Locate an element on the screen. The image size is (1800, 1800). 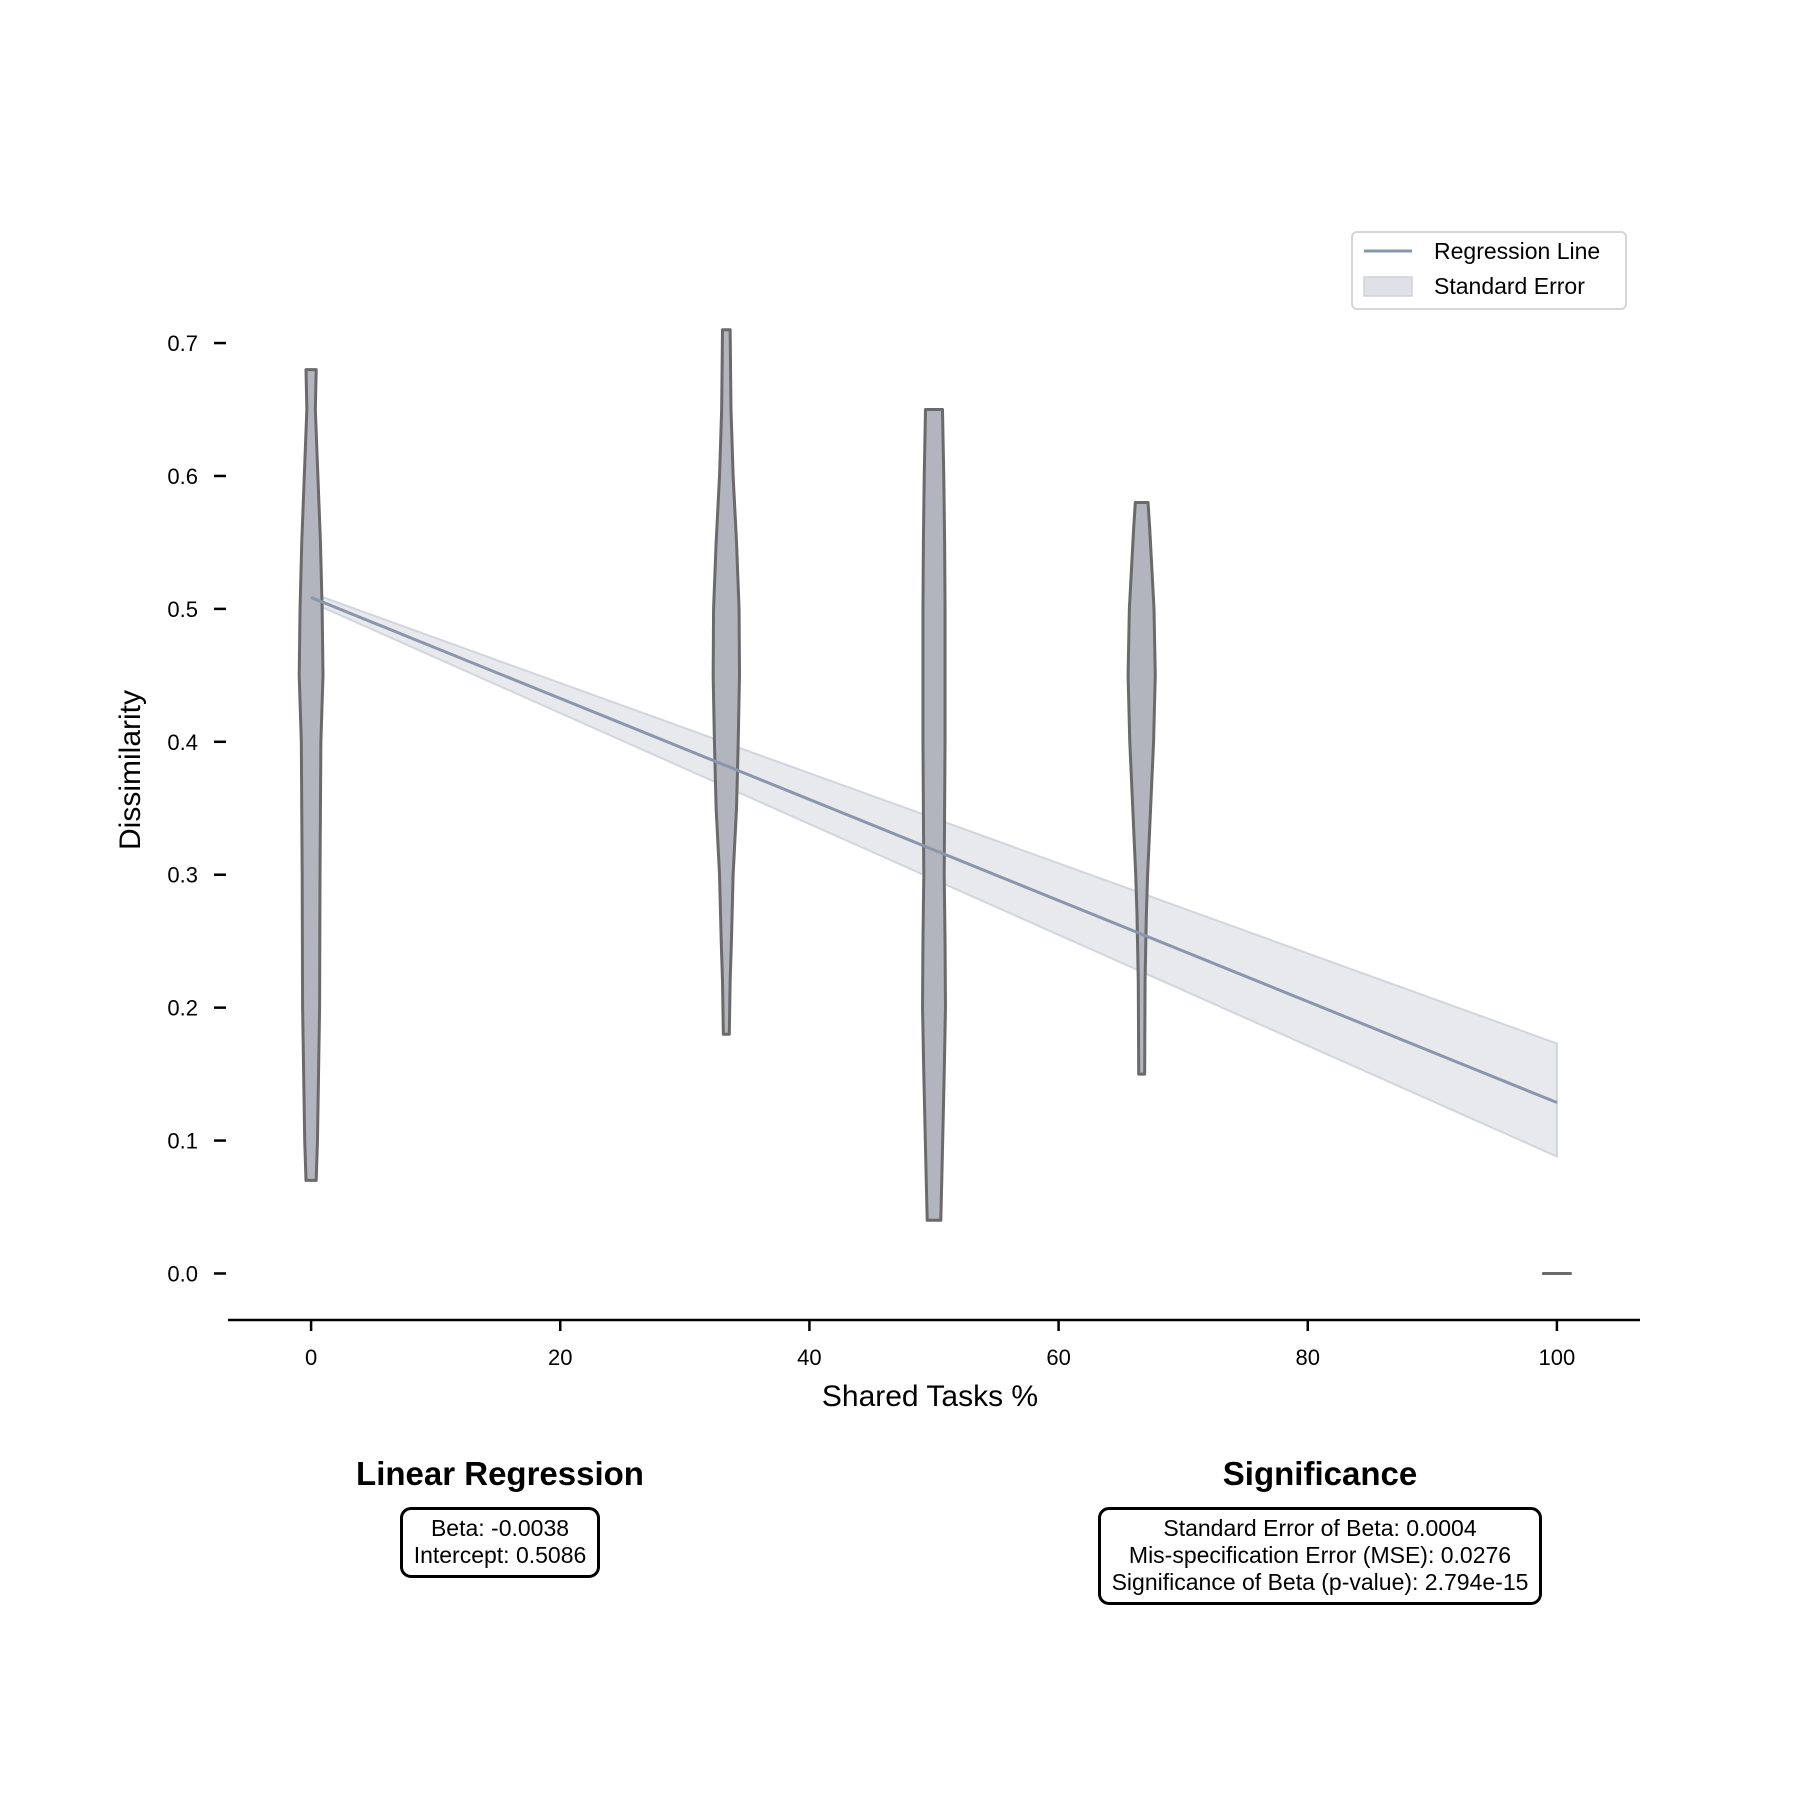
legend-label-regression-line: Regression Line is located at coordinates (1517, 251).